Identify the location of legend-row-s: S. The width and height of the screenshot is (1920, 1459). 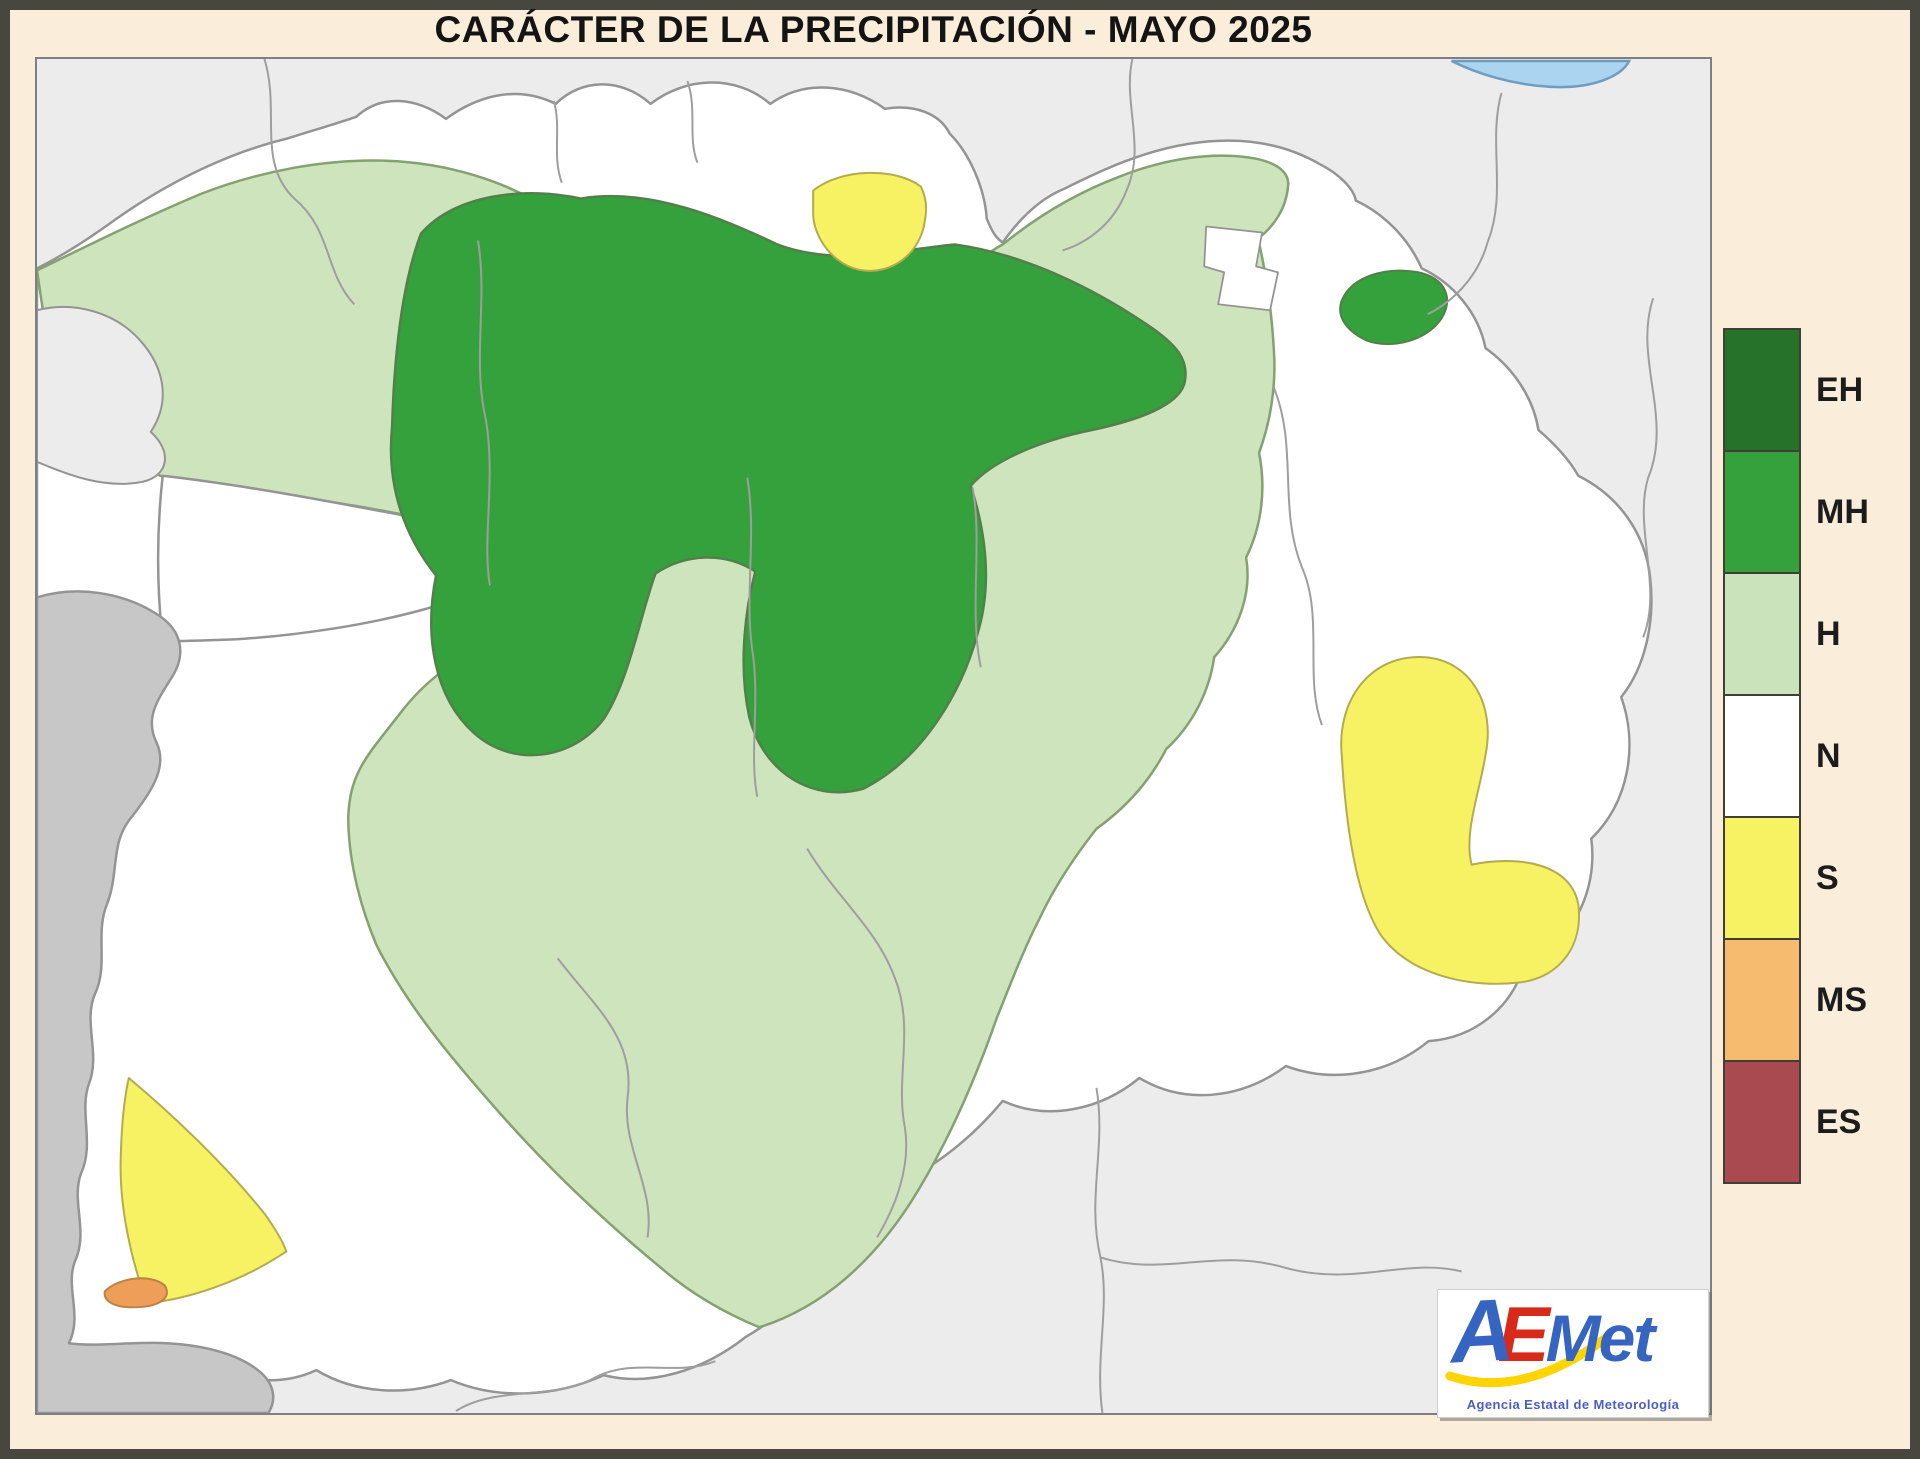
(1796, 878).